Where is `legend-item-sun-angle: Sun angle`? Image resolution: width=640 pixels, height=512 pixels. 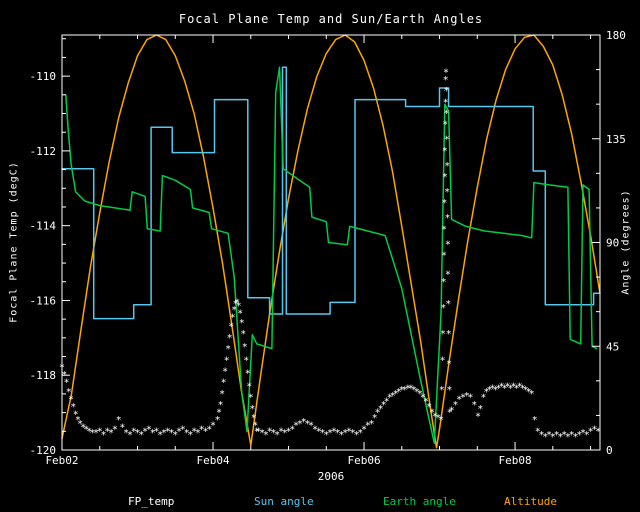 legend-item-sun-angle: Sun angle is located at coordinates (284, 501).